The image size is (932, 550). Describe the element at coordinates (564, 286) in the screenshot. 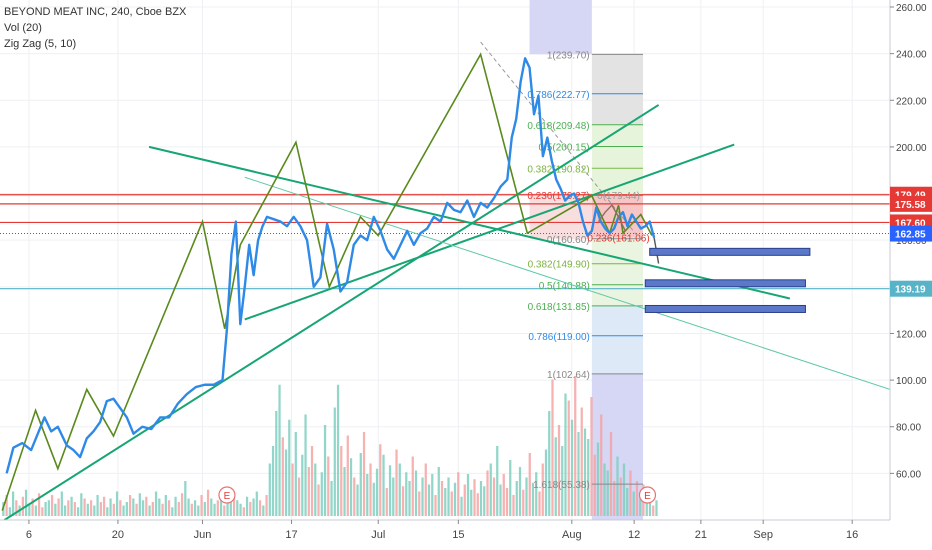

I see `ext-level-label: 0.5(140.88)` at that location.